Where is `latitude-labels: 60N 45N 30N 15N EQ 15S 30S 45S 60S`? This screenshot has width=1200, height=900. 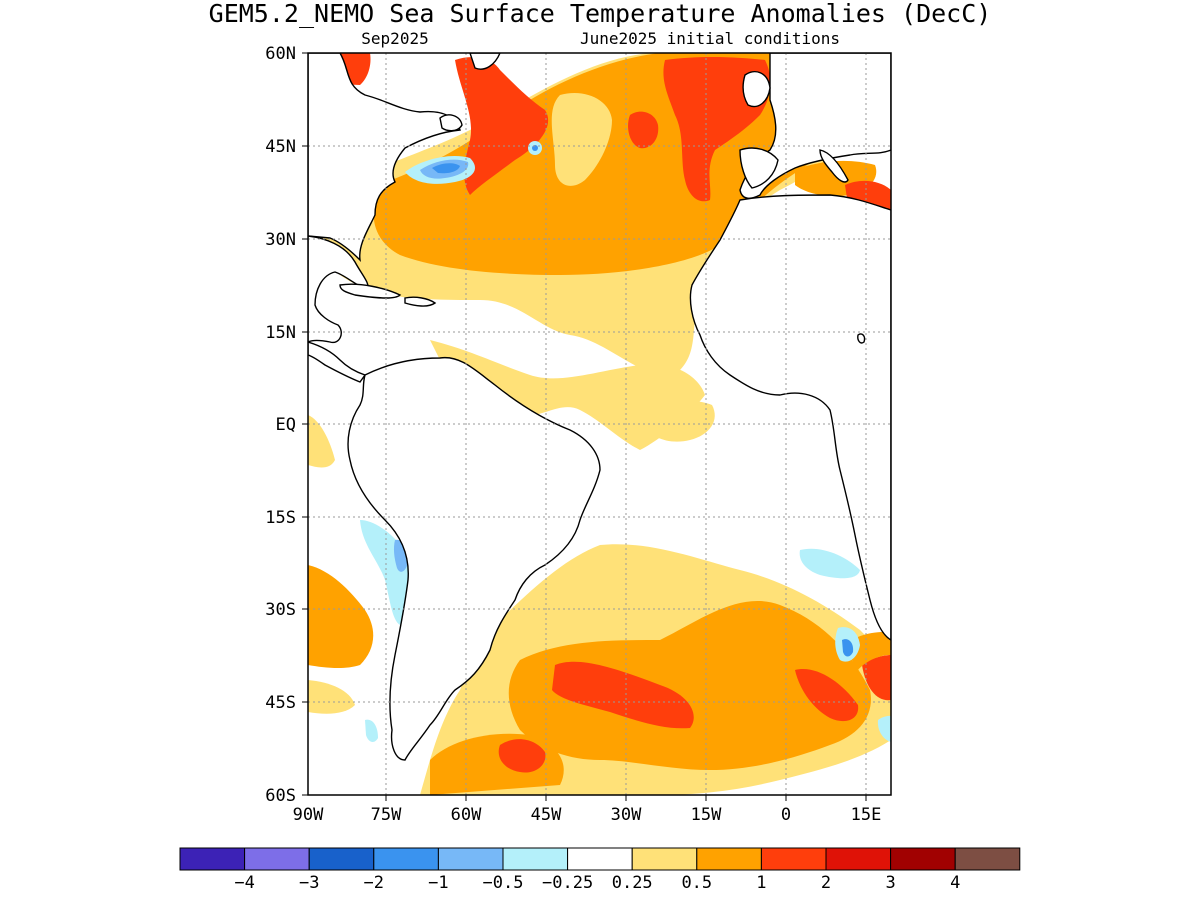
latitude-labels: 60N 45N 30N 15N EQ 15S 30S 45S 60S is located at coordinates (280, 425).